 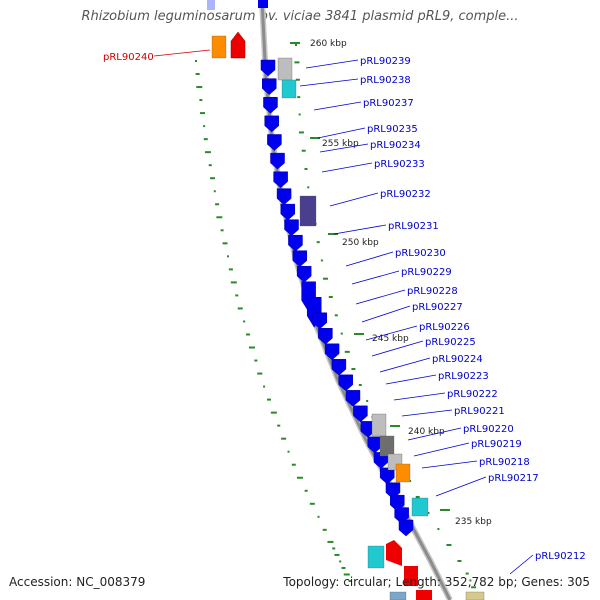 I want to click on gene-label-prl90227: pRL90227, so click(x=437, y=307).